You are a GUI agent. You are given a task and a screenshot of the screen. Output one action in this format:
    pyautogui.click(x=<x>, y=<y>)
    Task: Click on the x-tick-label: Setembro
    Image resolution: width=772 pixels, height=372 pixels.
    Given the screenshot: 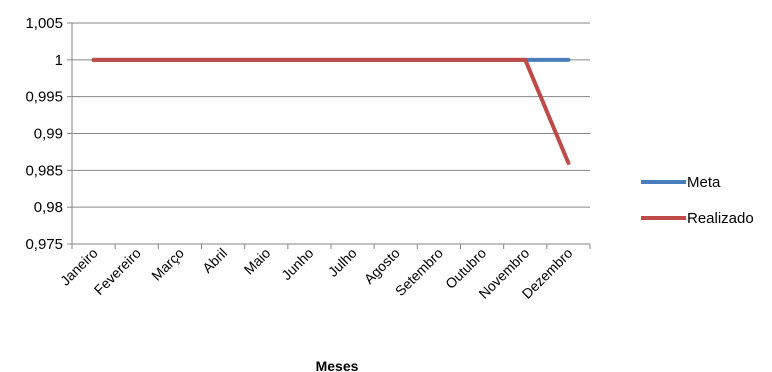 What is the action you would take?
    pyautogui.click(x=419, y=272)
    